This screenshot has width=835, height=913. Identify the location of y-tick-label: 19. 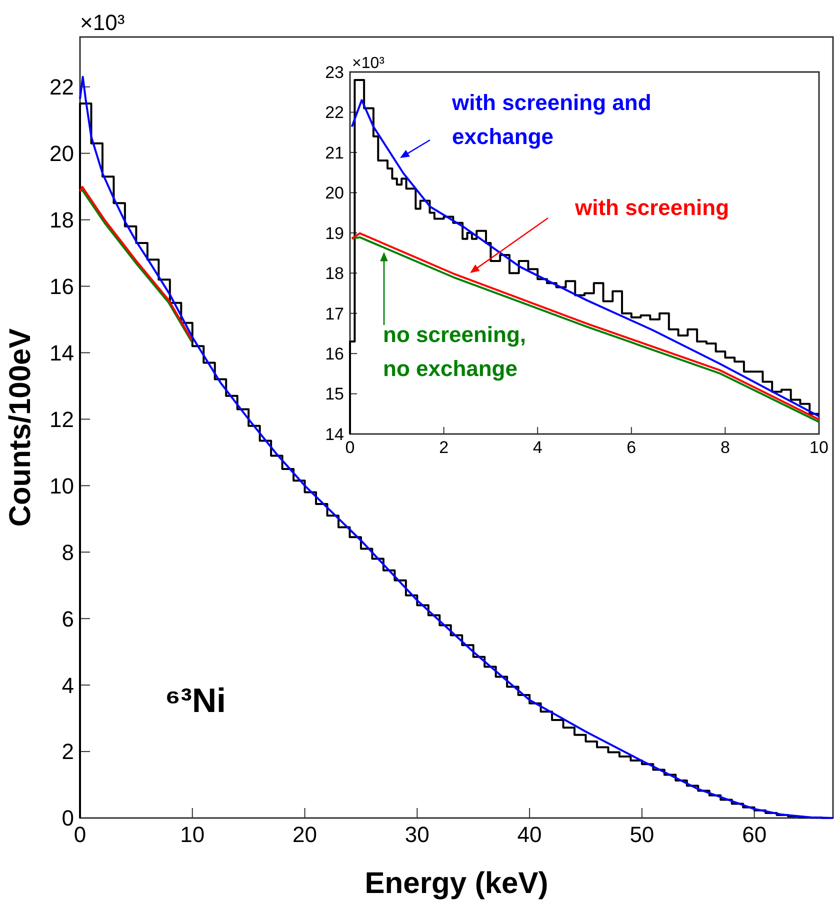
(334, 233).